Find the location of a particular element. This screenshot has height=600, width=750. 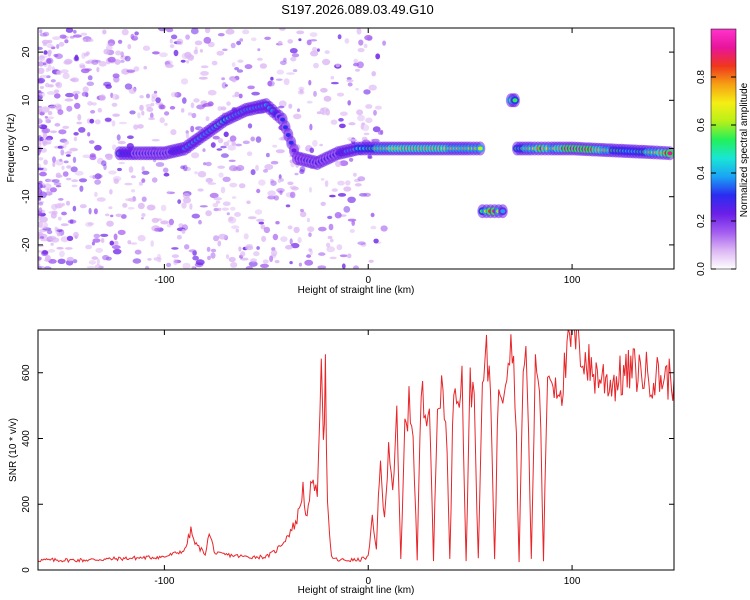

colorbar-tick-label: 0.6 is located at coordinates (701, 125).